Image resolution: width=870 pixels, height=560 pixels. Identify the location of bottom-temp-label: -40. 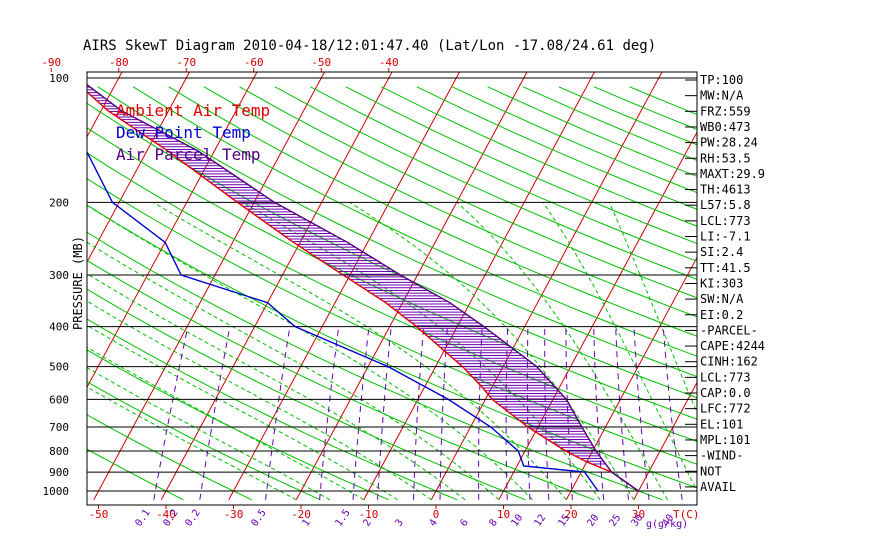
(166, 514).